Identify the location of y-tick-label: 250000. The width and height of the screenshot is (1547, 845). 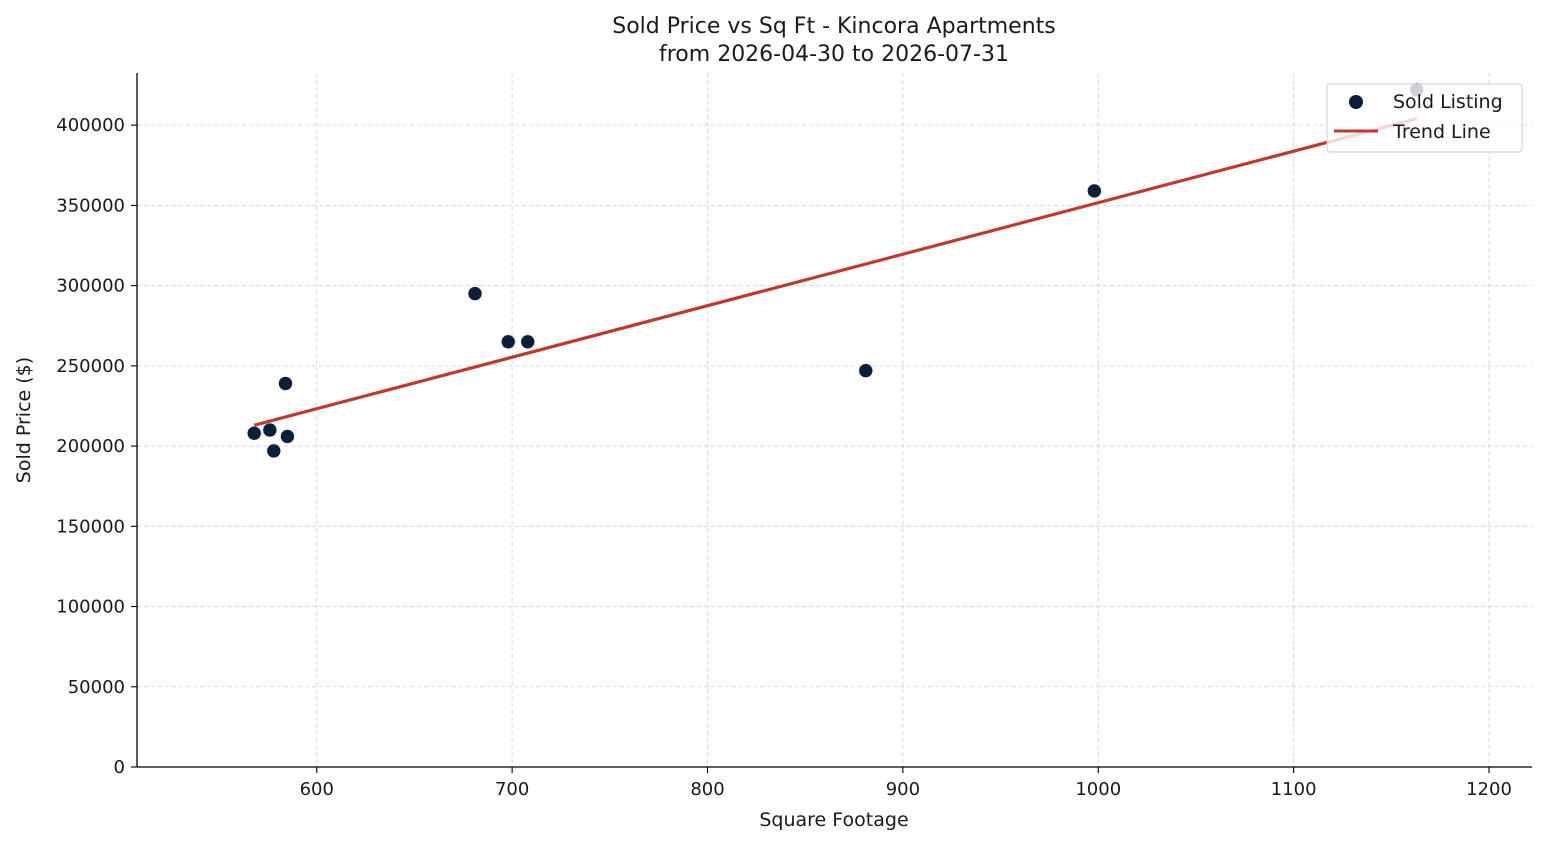
(90, 366).